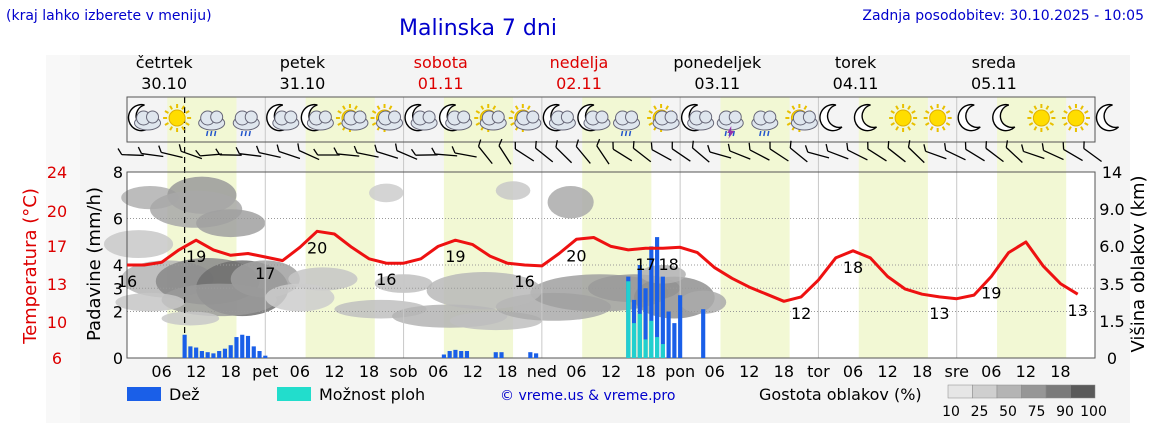  Describe the element at coordinates (957, 371) in the screenshot. I see `x-tick-label: sre` at that location.